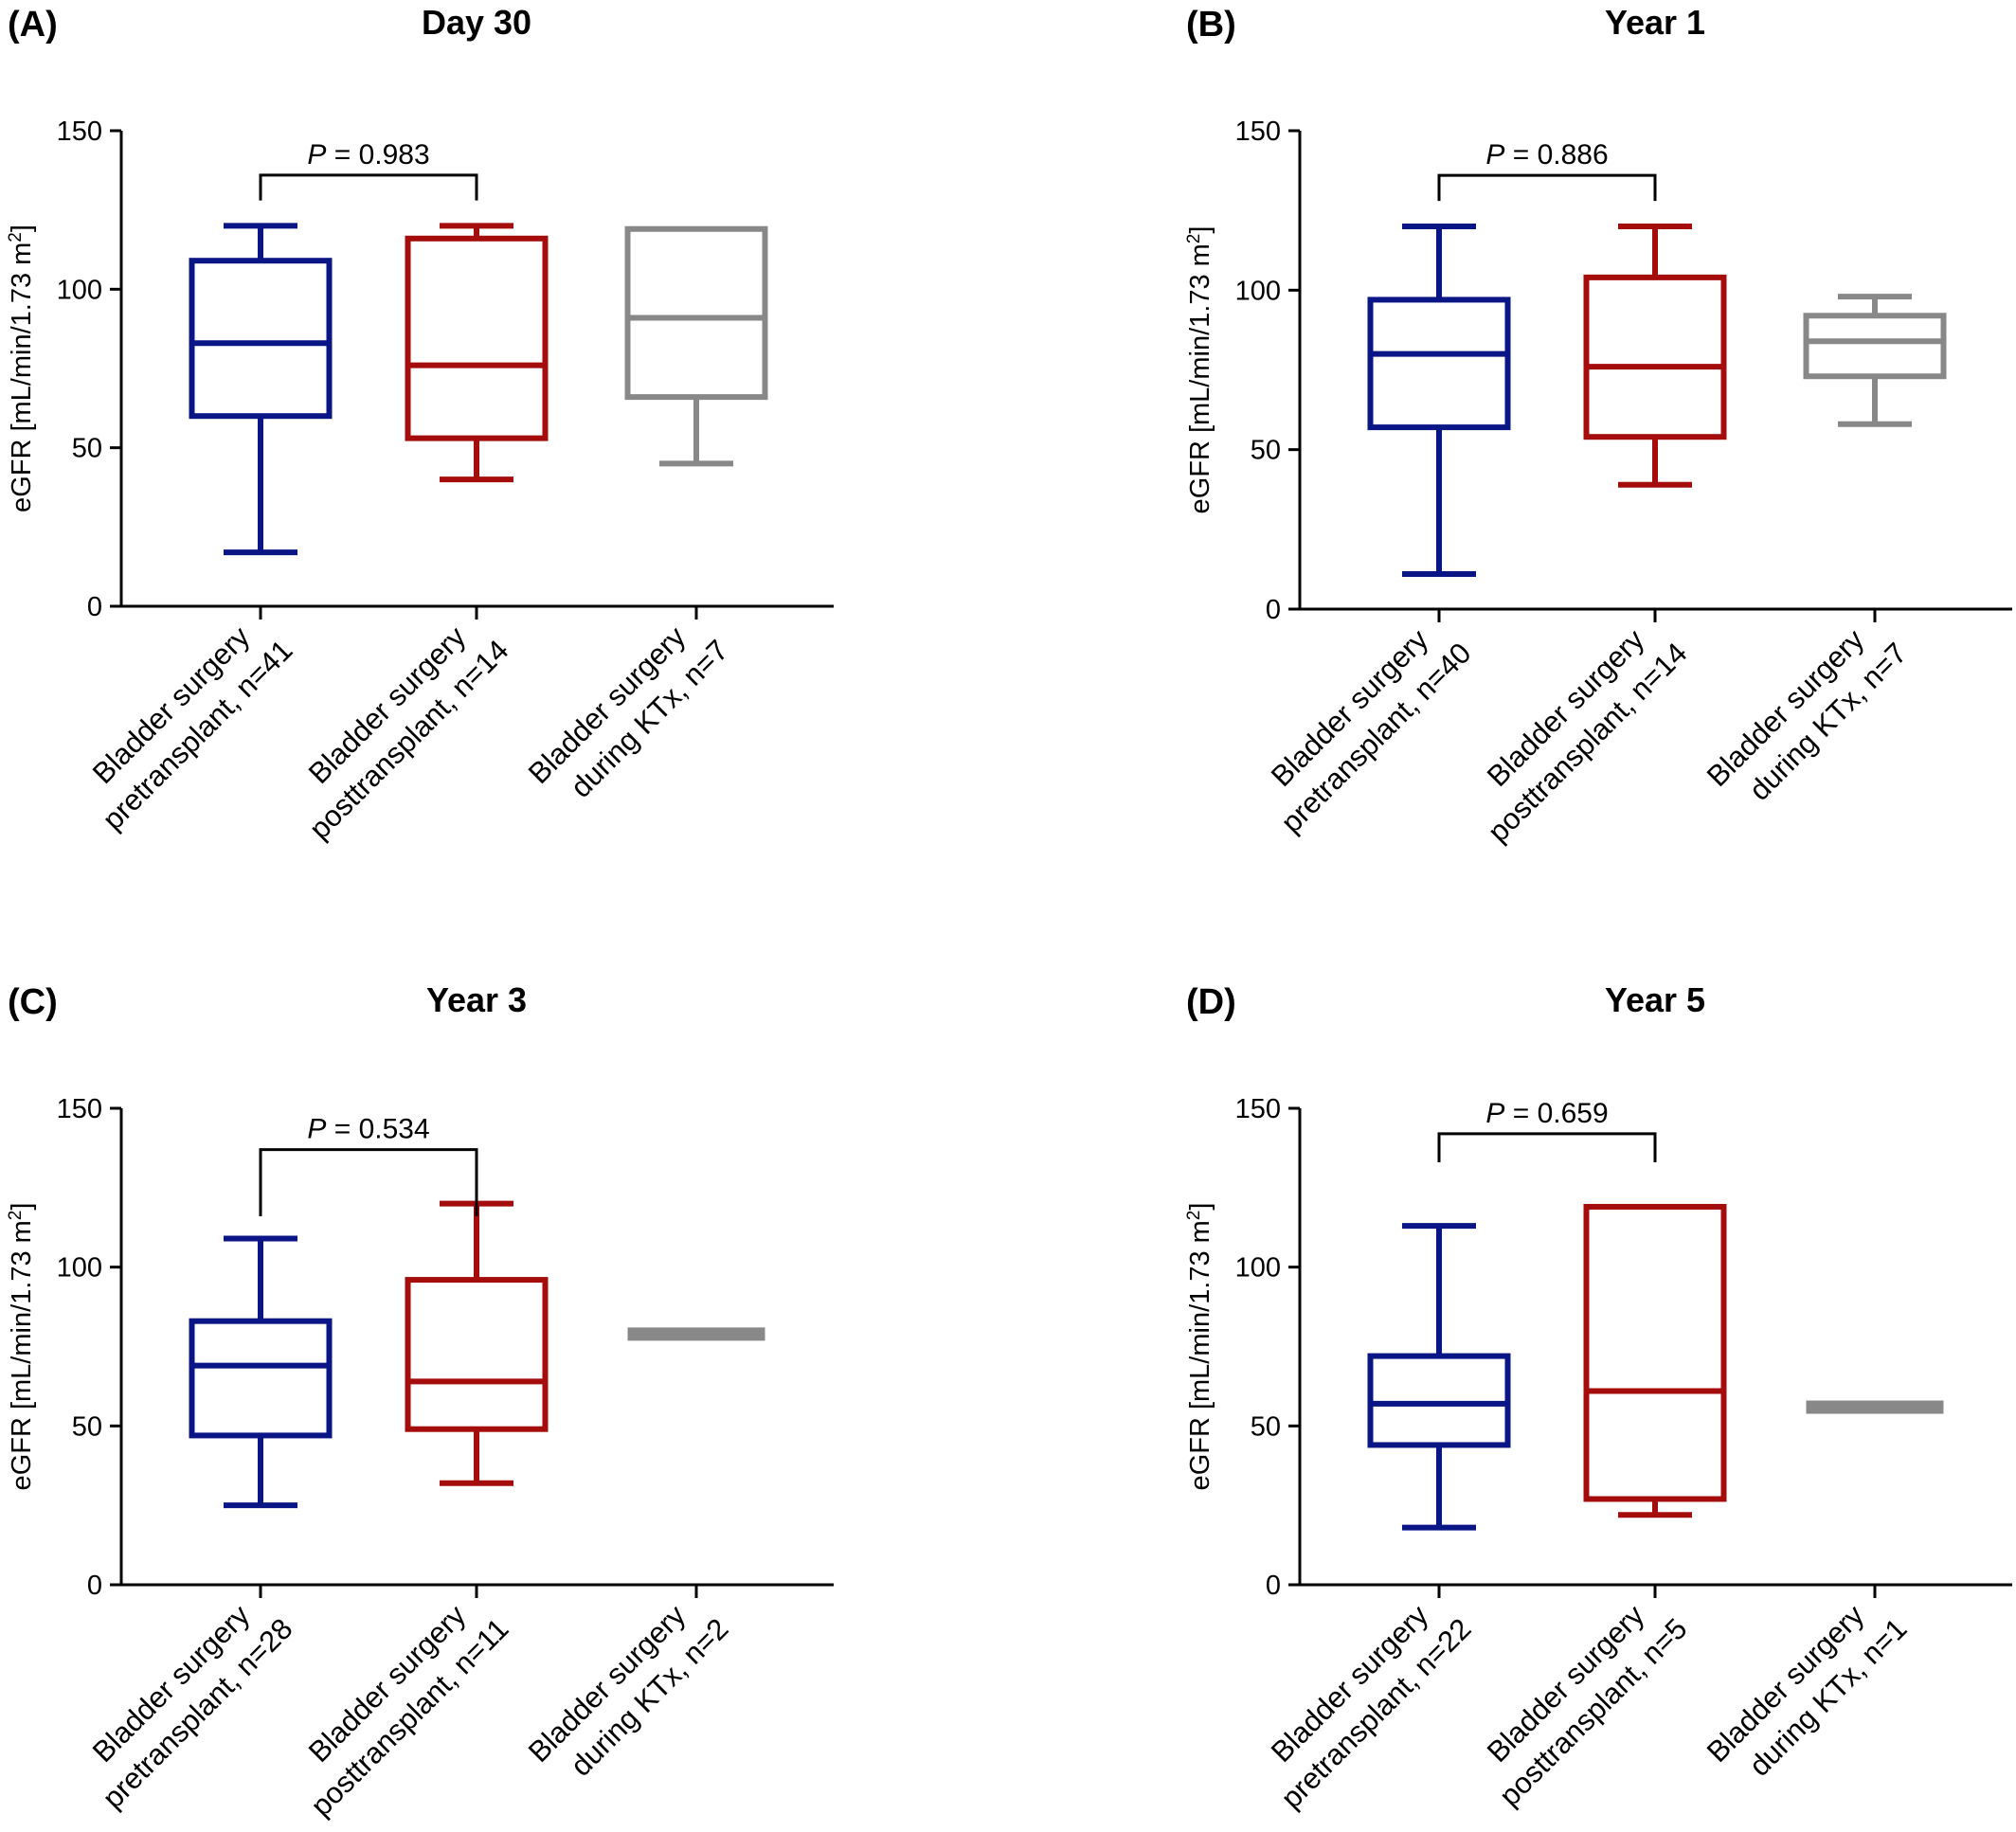 The height and width of the screenshot is (1832, 2016). I want to click on chart-title: Year 5, so click(1655, 1000).